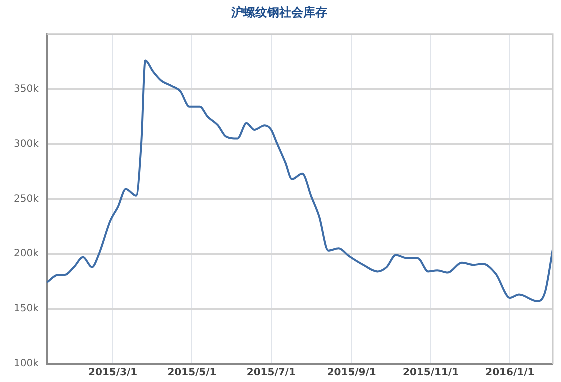  What do you see at coordinates (279, 12) in the screenshot?
I see `chart-title: 沪螺纹钢社会库存` at bounding box center [279, 12].